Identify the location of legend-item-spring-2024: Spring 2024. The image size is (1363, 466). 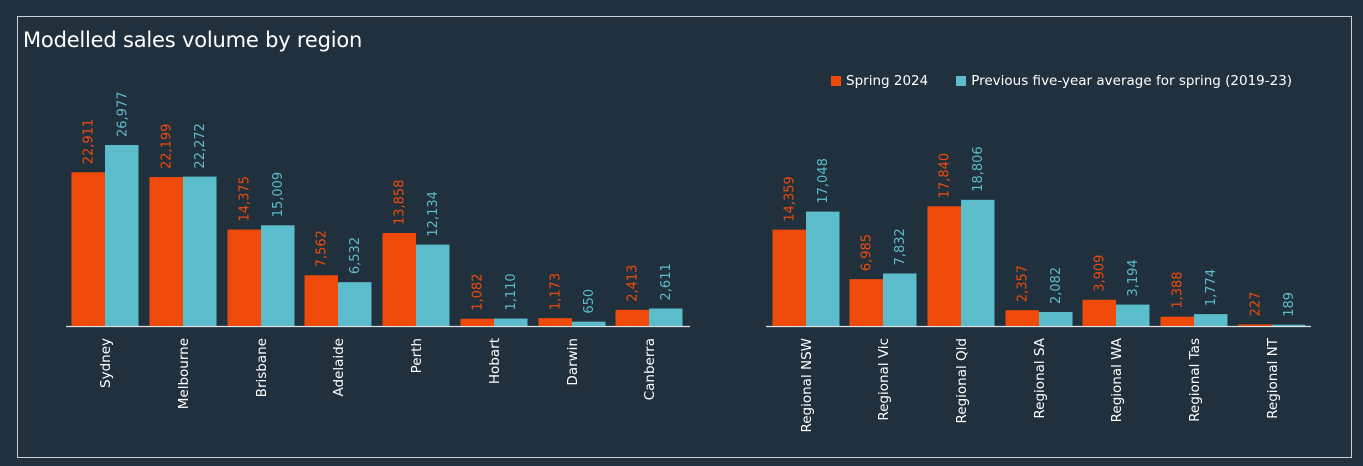
(879, 81).